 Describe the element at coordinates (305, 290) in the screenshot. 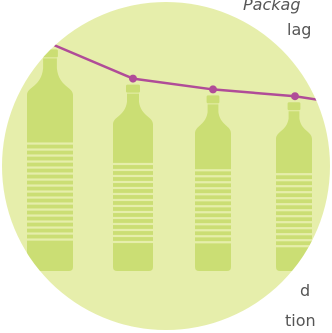

I see `text-fragment-d: d` at that location.